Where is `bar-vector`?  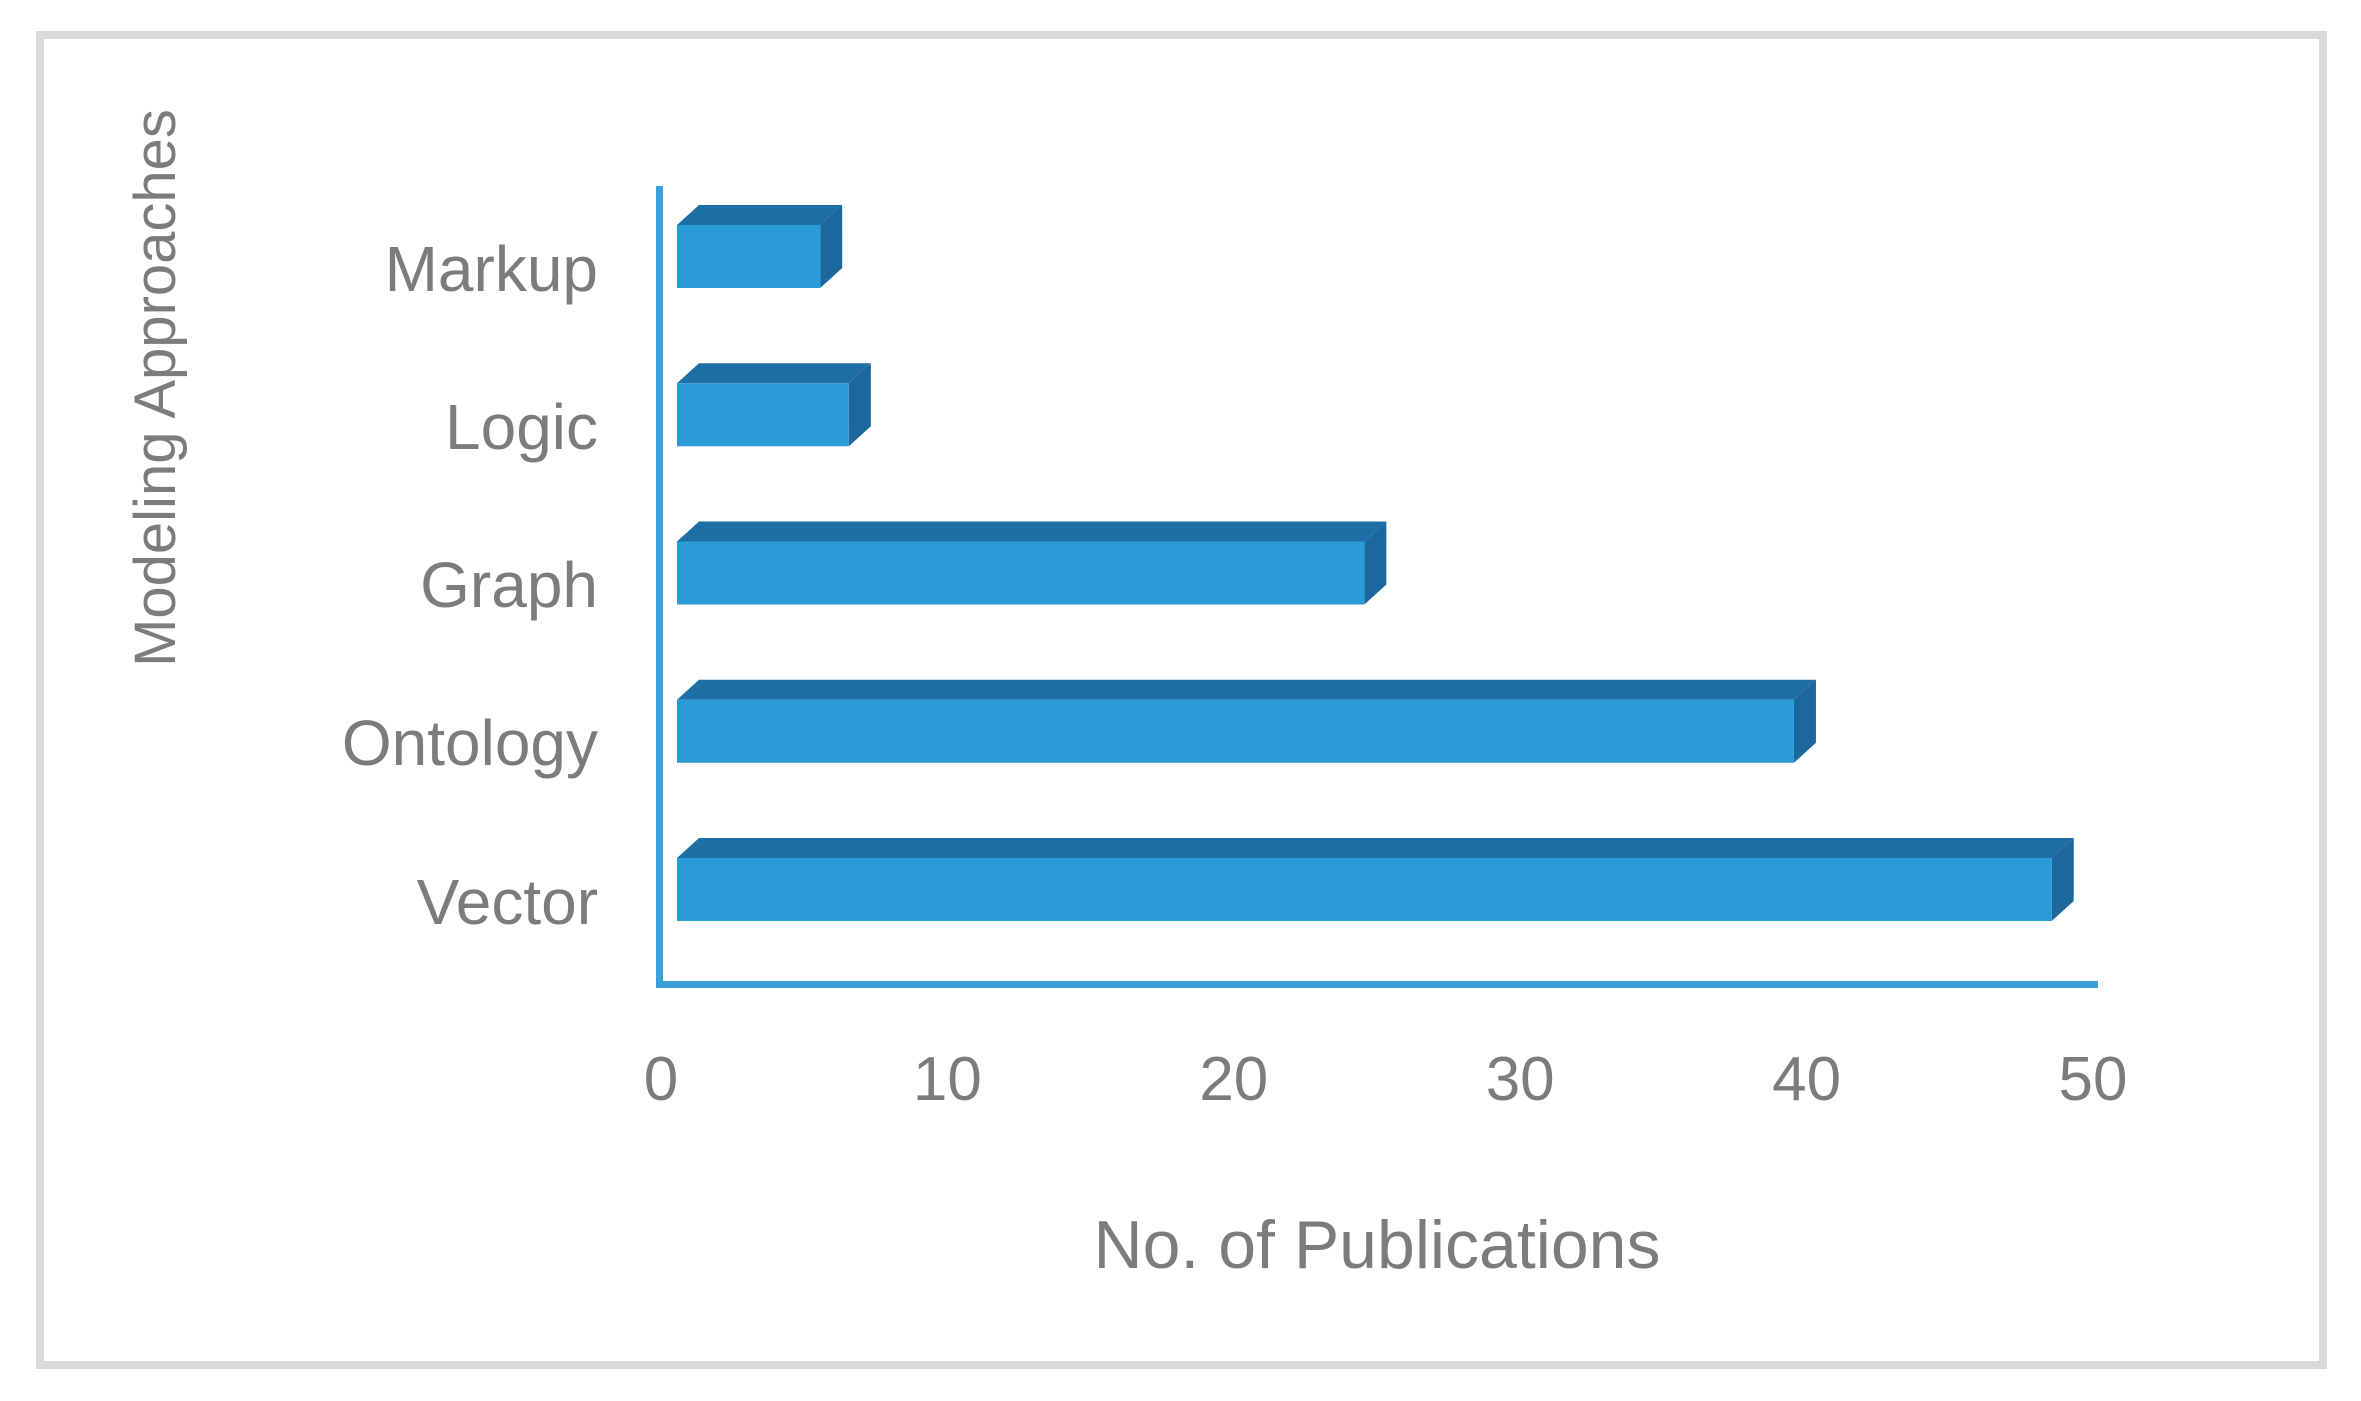
bar-vector is located at coordinates (1364, 889).